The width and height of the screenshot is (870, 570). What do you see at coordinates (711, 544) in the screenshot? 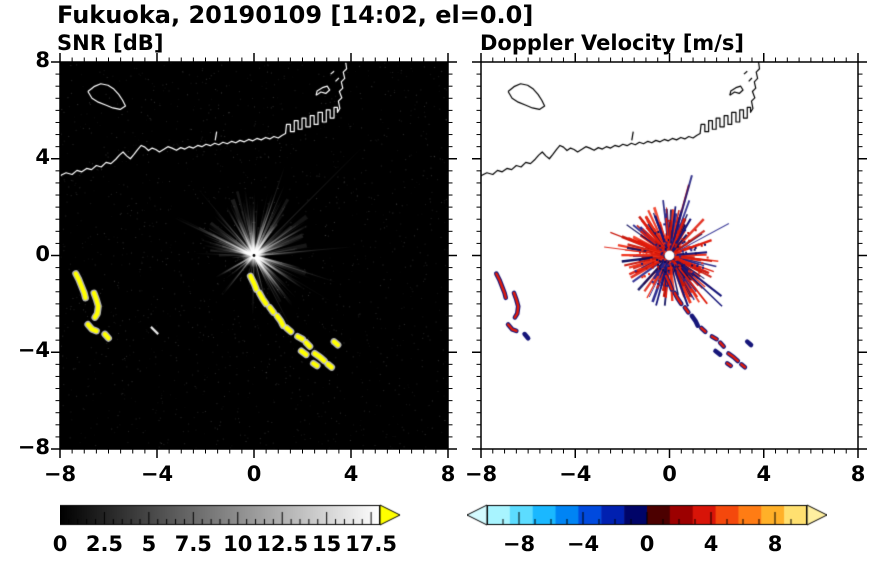
I see `vel-colorbar-label: 4` at bounding box center [711, 544].